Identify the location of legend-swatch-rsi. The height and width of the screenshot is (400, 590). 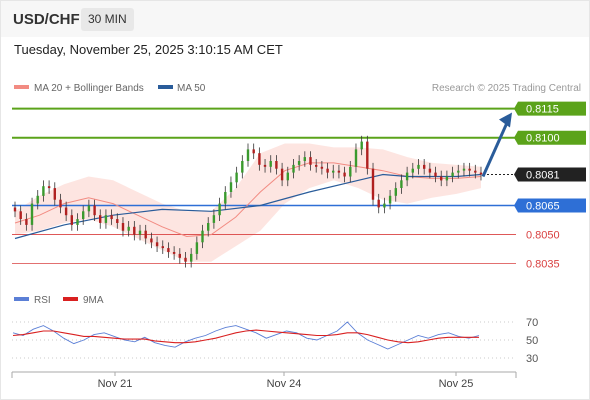
(21, 299).